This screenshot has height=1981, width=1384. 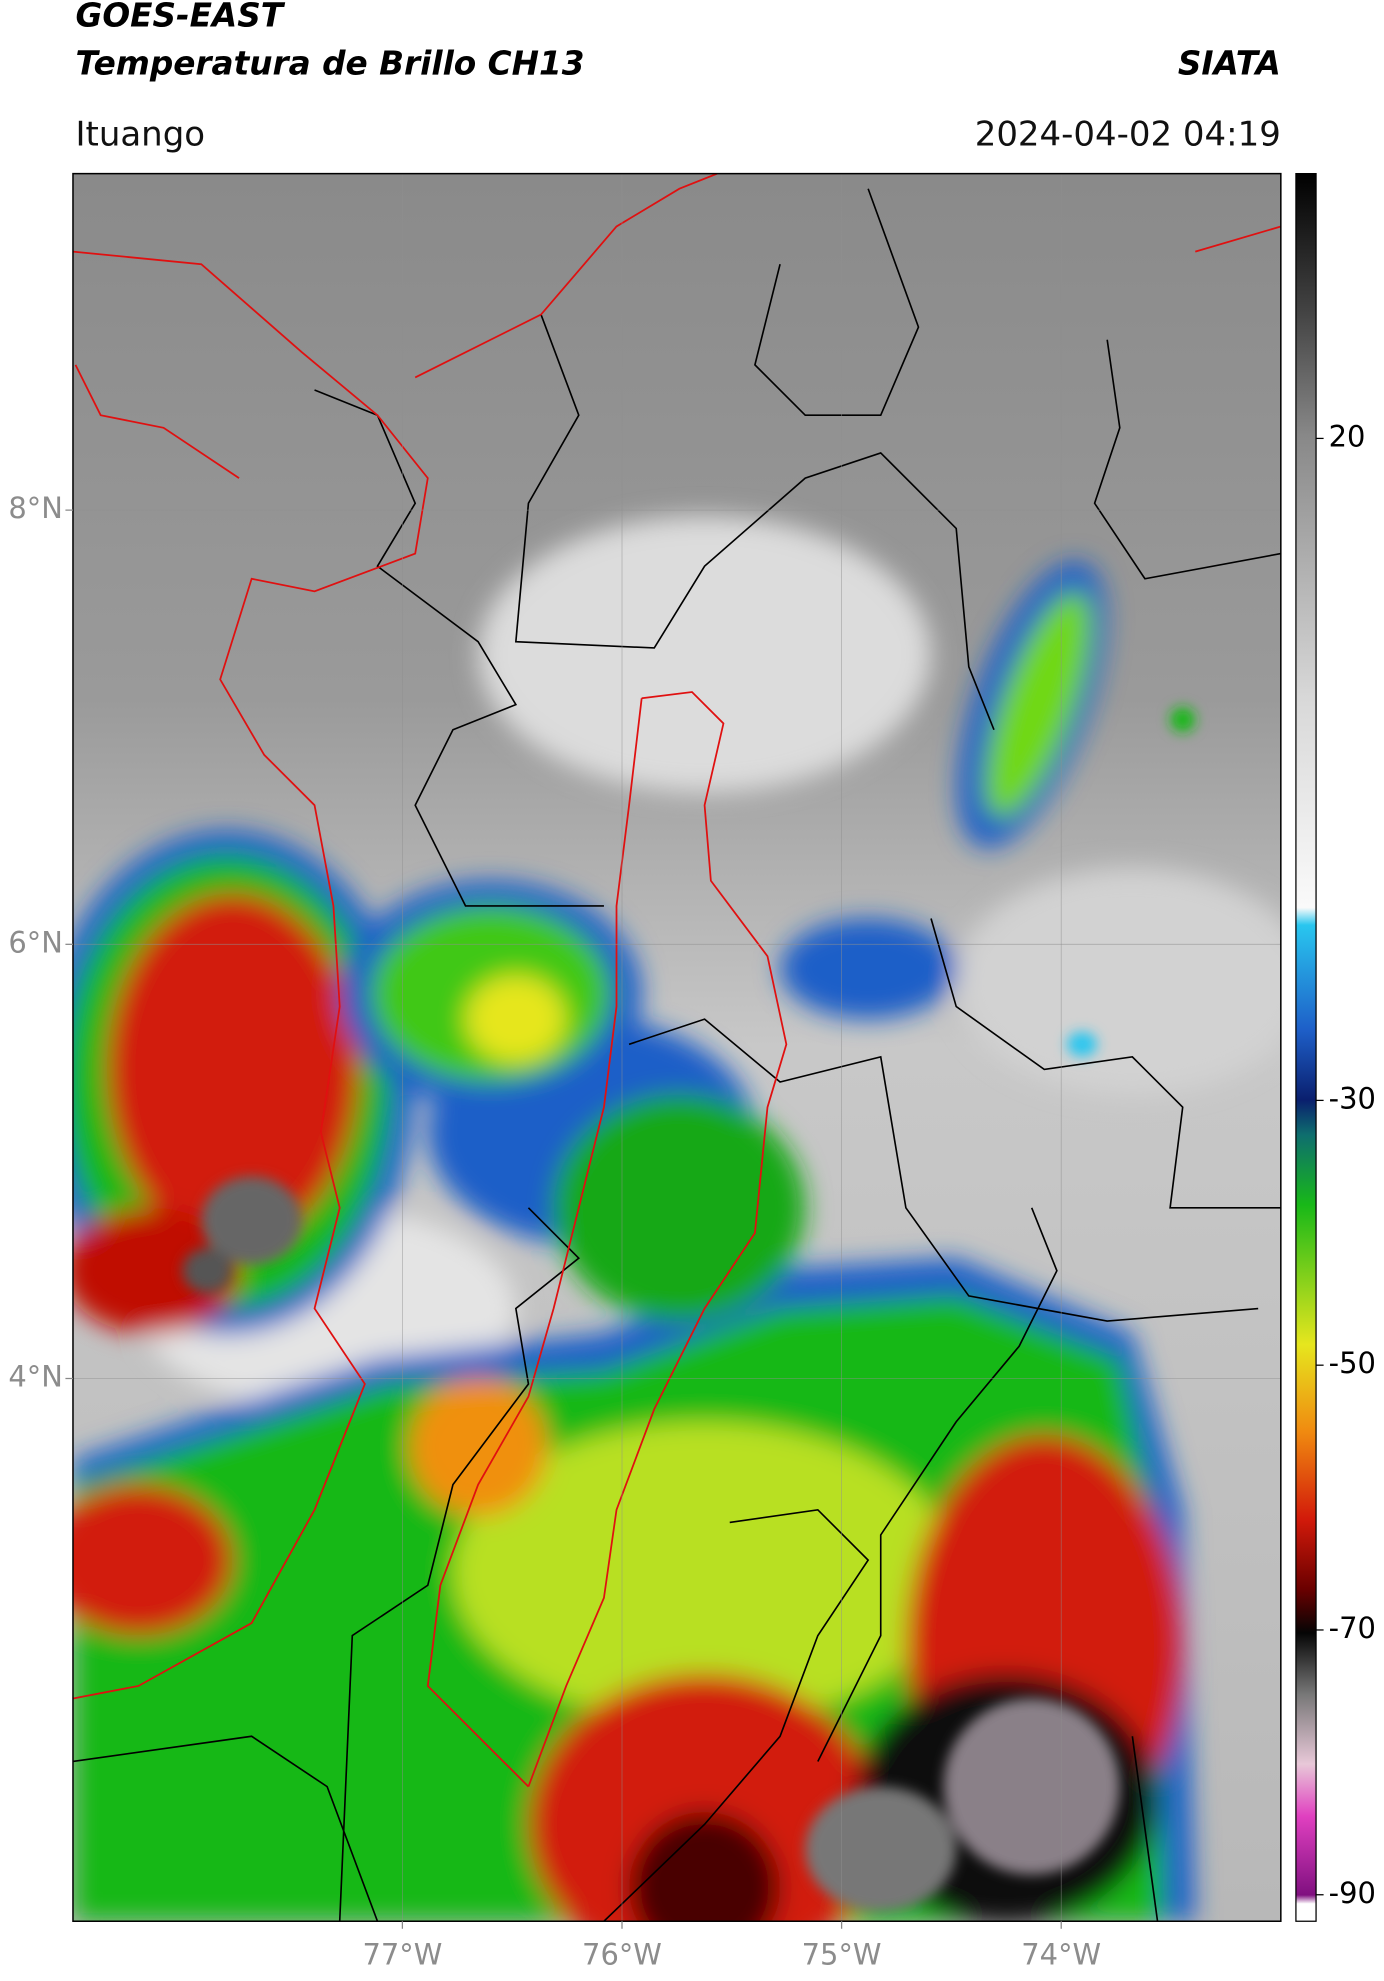 What do you see at coordinates (35, 1377) in the screenshot?
I see `lat-tick-label: 4°N` at bounding box center [35, 1377].